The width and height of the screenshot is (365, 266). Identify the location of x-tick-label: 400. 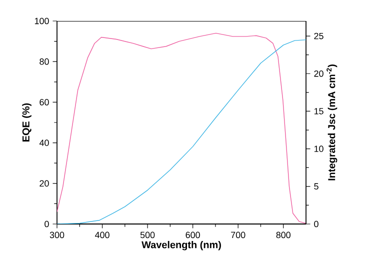
(102, 235).